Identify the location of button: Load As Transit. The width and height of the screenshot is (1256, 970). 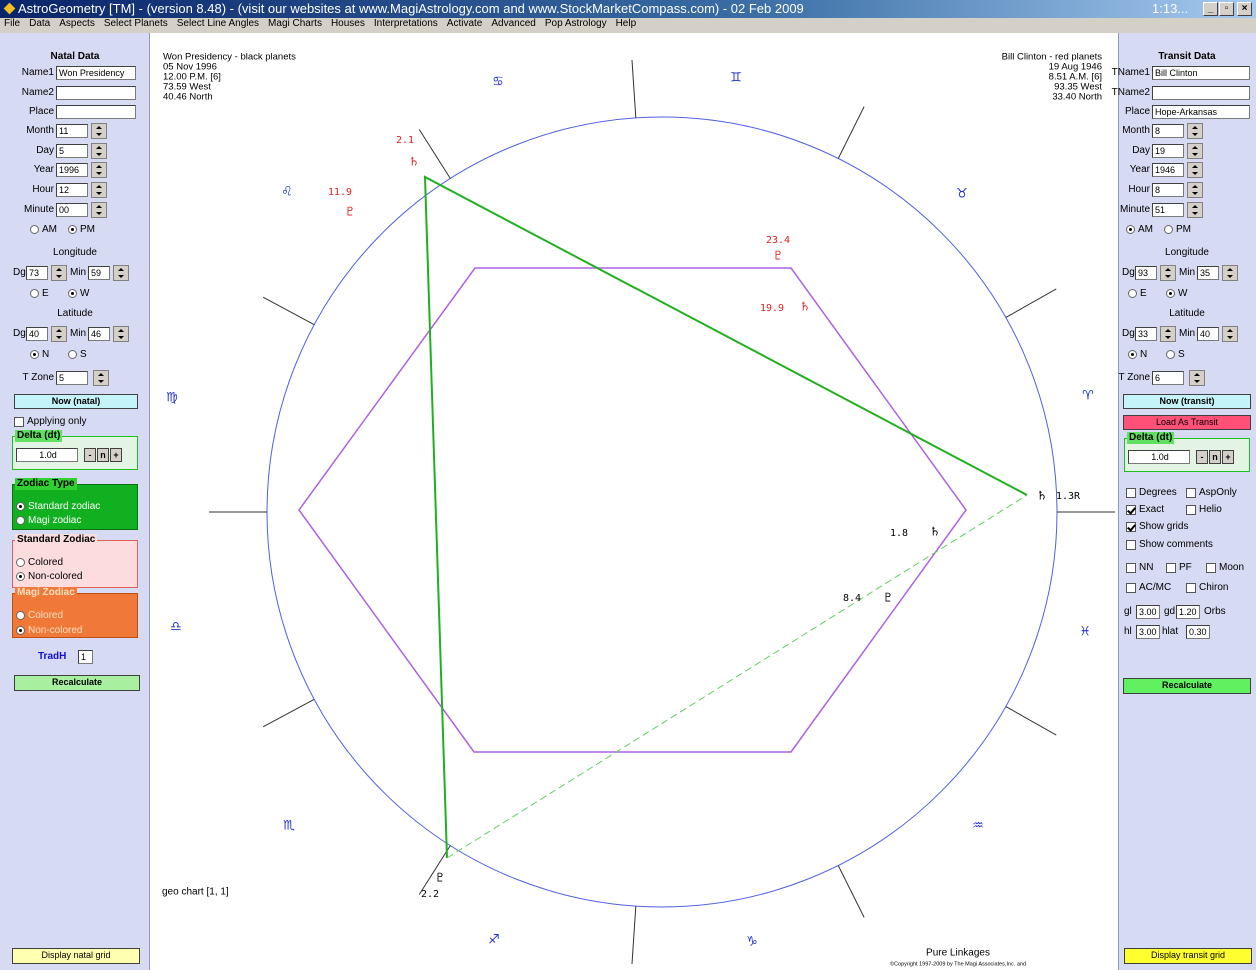
(1187, 422).